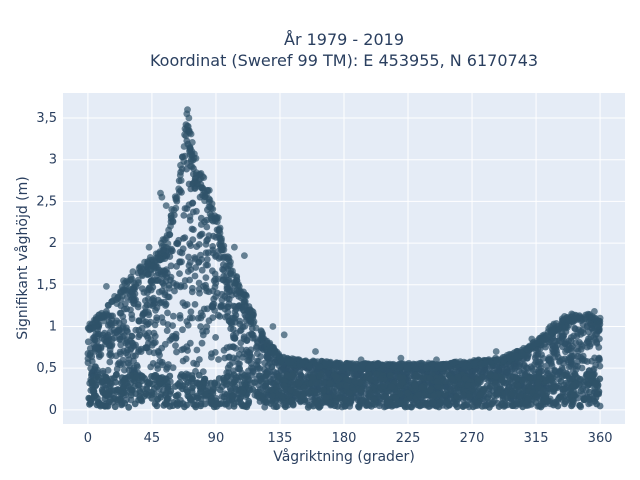 The width and height of the screenshot is (640, 480). Describe the element at coordinates (344, 438) in the screenshot. I see `x-tick-label: 180` at that location.